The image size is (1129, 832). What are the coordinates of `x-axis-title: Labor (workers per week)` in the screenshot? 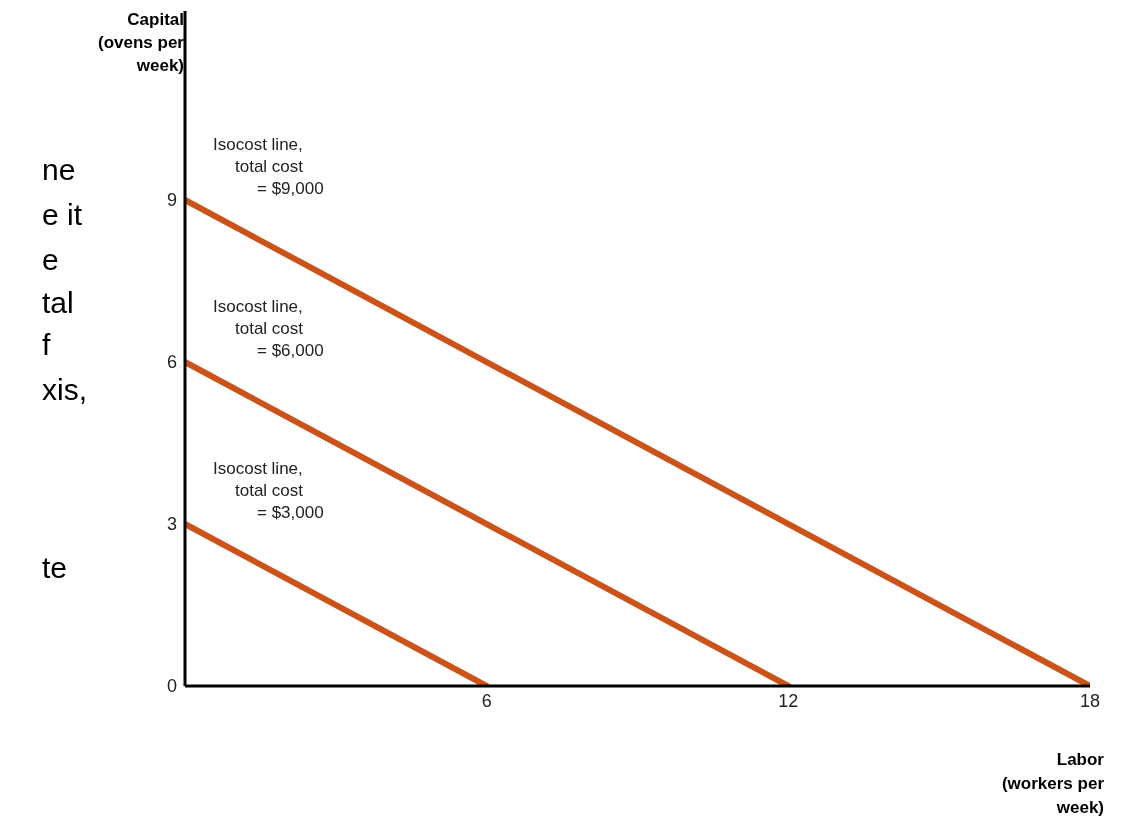 It's located at (1052, 784).